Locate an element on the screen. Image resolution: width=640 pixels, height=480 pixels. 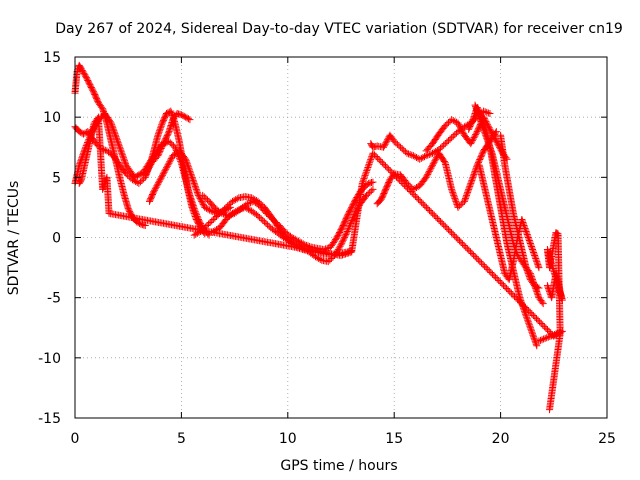
x-tick-label: 10 is located at coordinates (288, 439).